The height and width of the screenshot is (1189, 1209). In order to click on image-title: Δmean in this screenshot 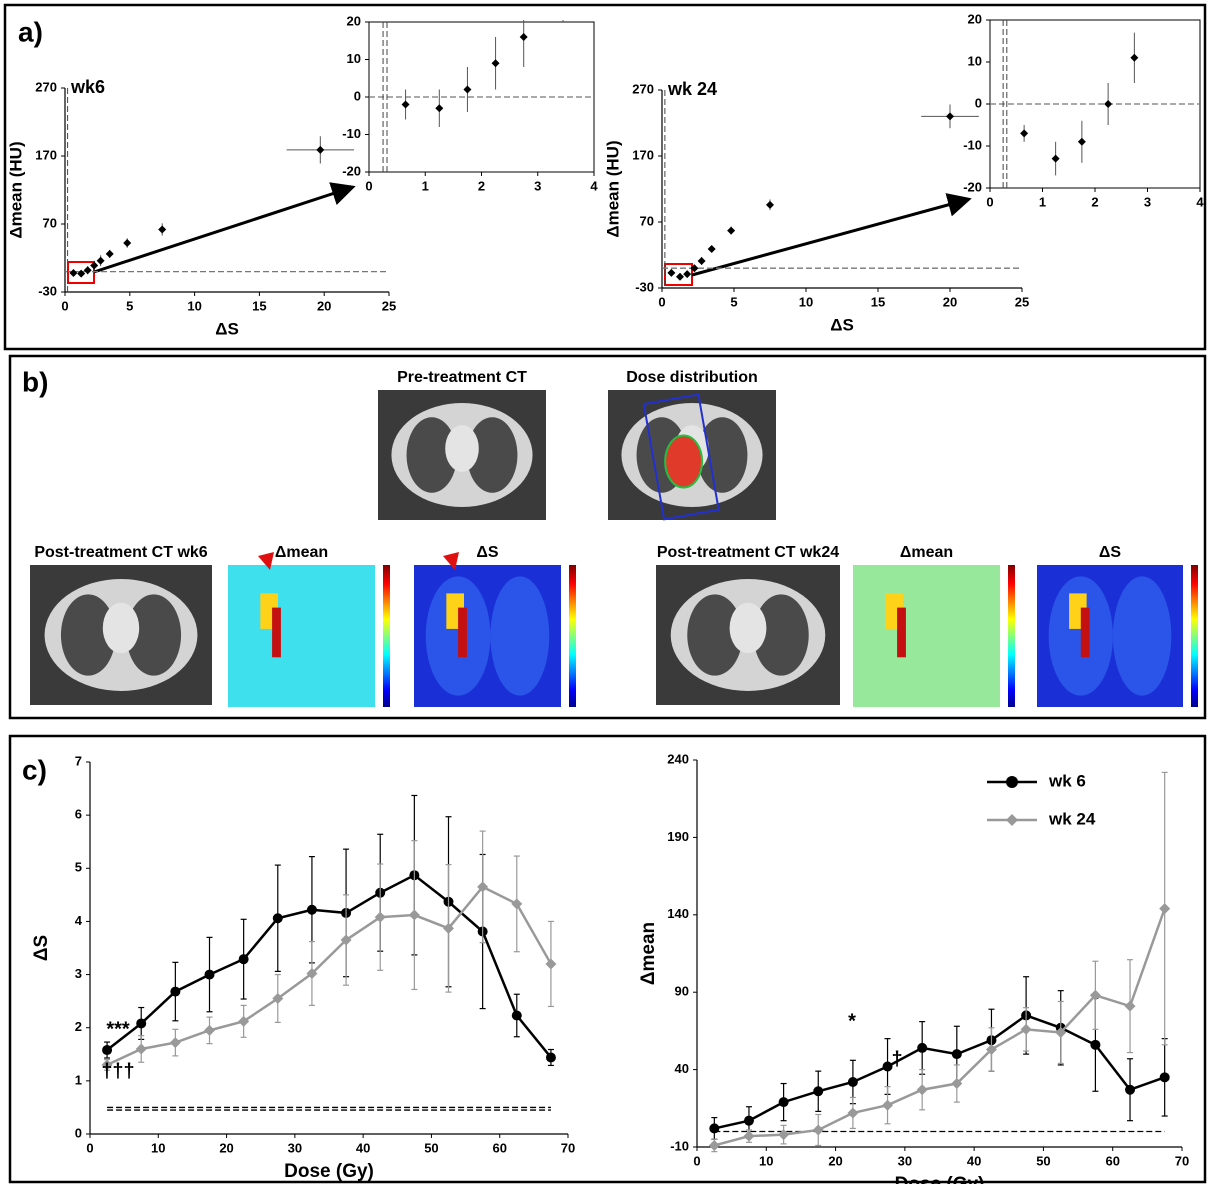, I will do `click(926, 552)`.